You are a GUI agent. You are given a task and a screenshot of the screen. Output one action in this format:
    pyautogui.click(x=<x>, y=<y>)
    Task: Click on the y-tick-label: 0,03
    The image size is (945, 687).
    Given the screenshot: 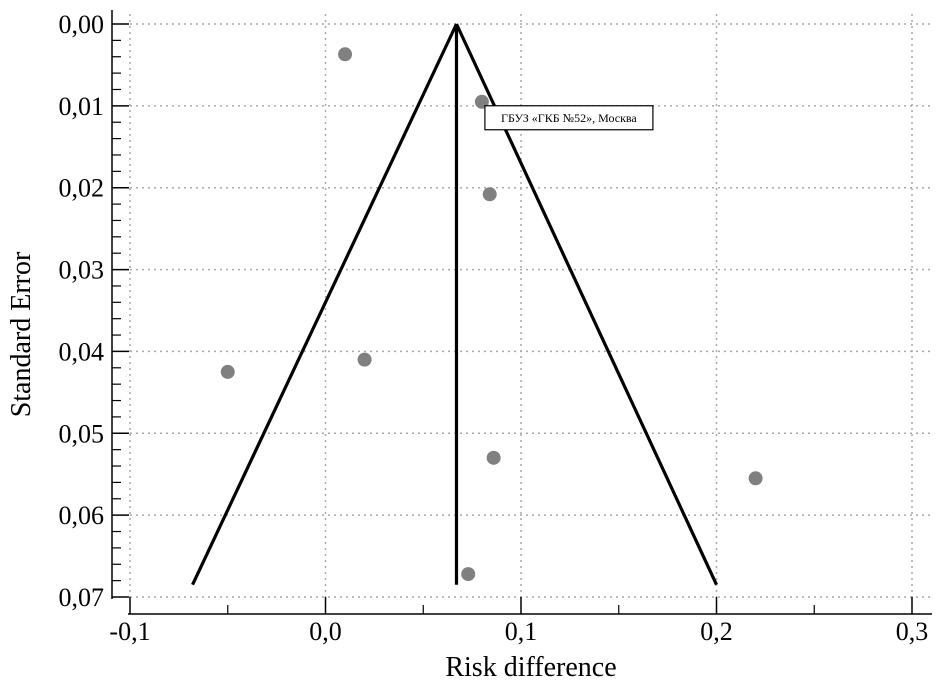 What is the action you would take?
    pyautogui.click(x=82, y=270)
    